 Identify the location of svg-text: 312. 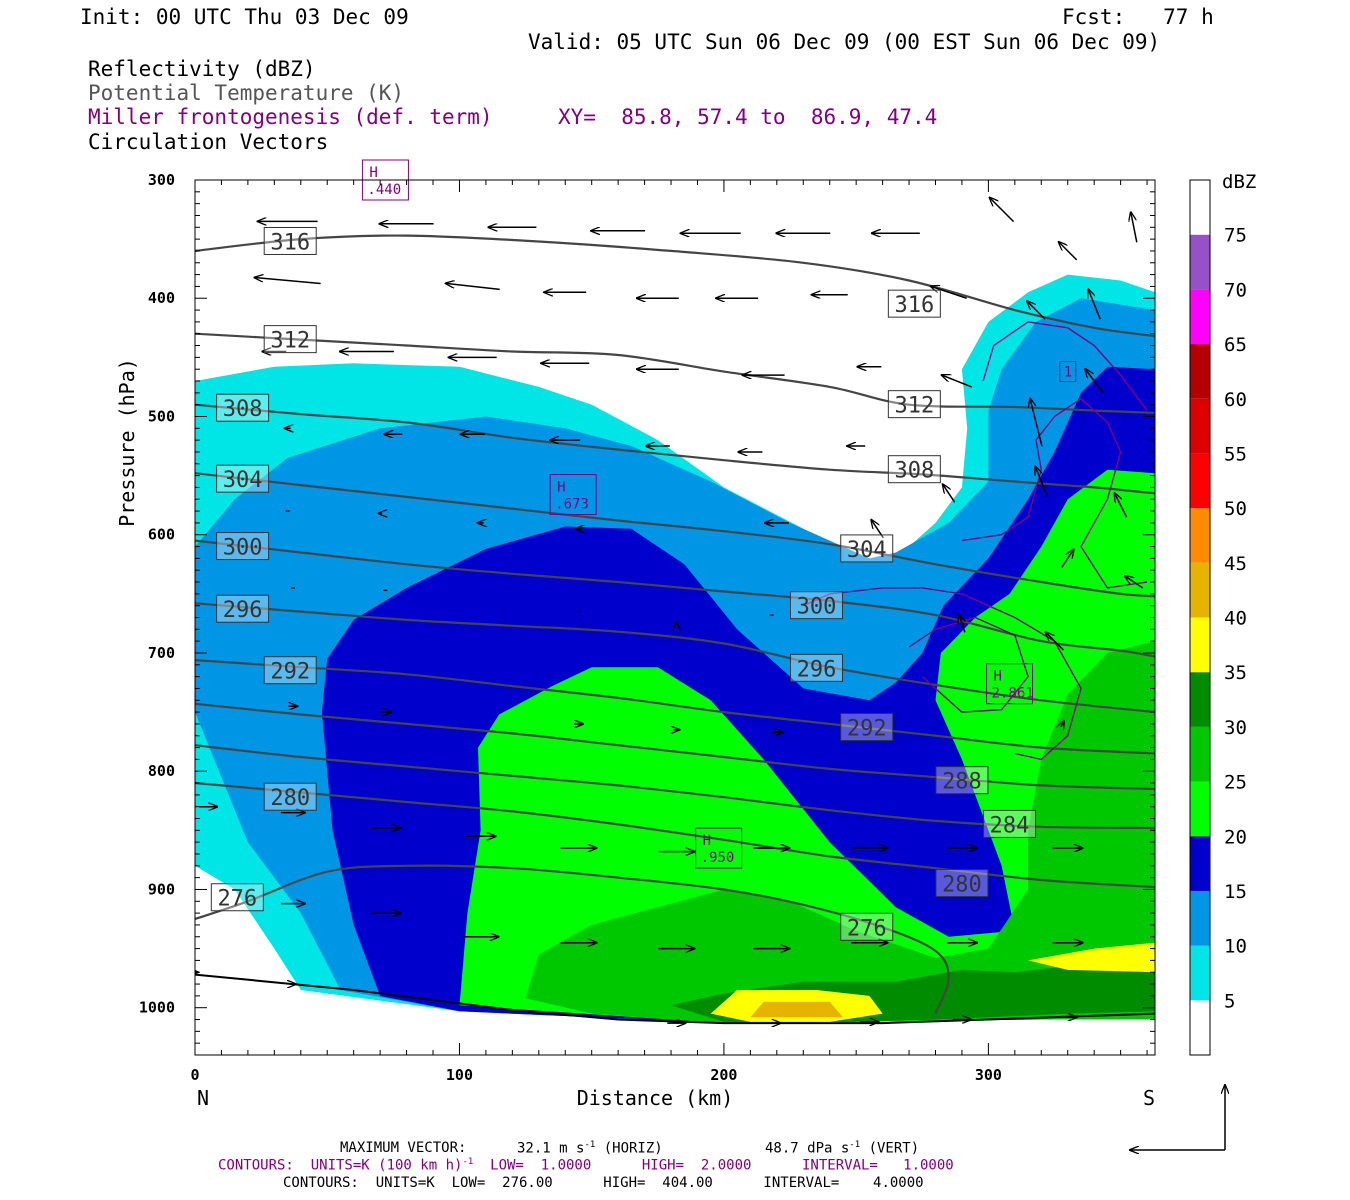
(290, 341).